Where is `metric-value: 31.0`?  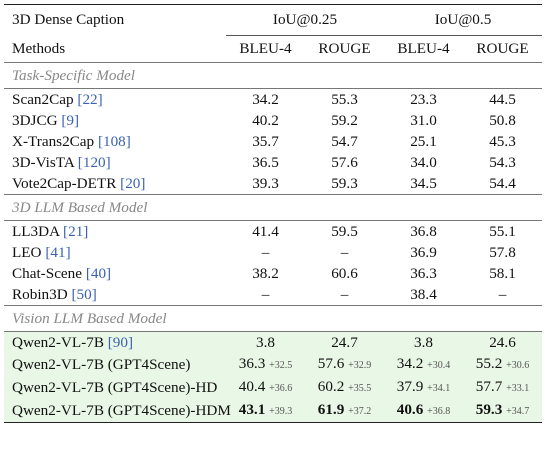
metric-value: 31.0 is located at coordinates (423, 120).